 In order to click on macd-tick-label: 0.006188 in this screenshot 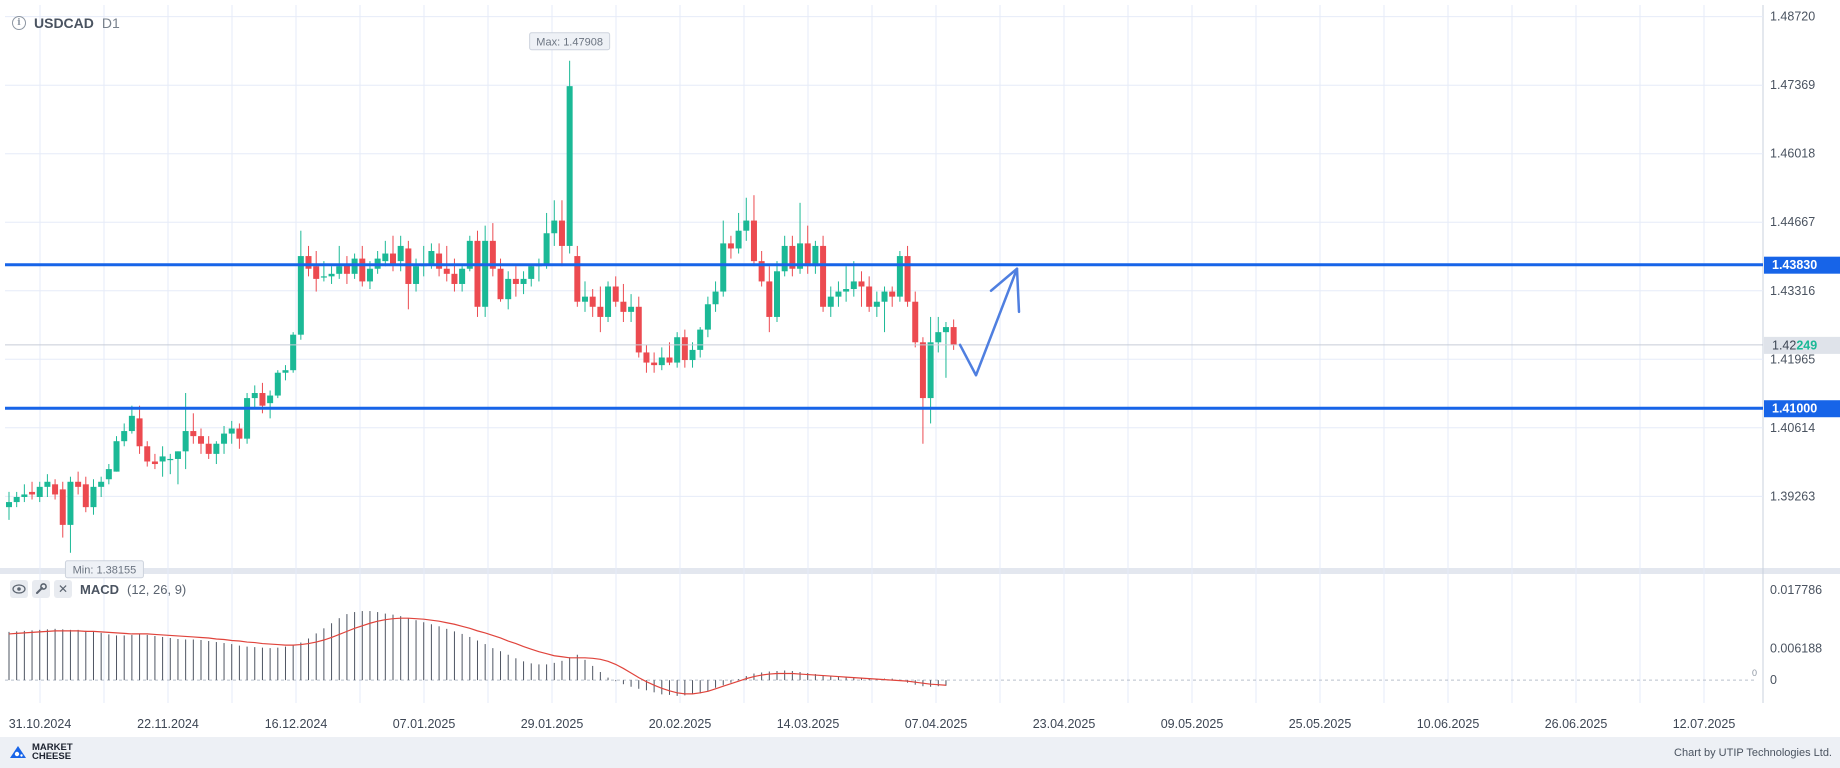, I will do `click(1796, 649)`.